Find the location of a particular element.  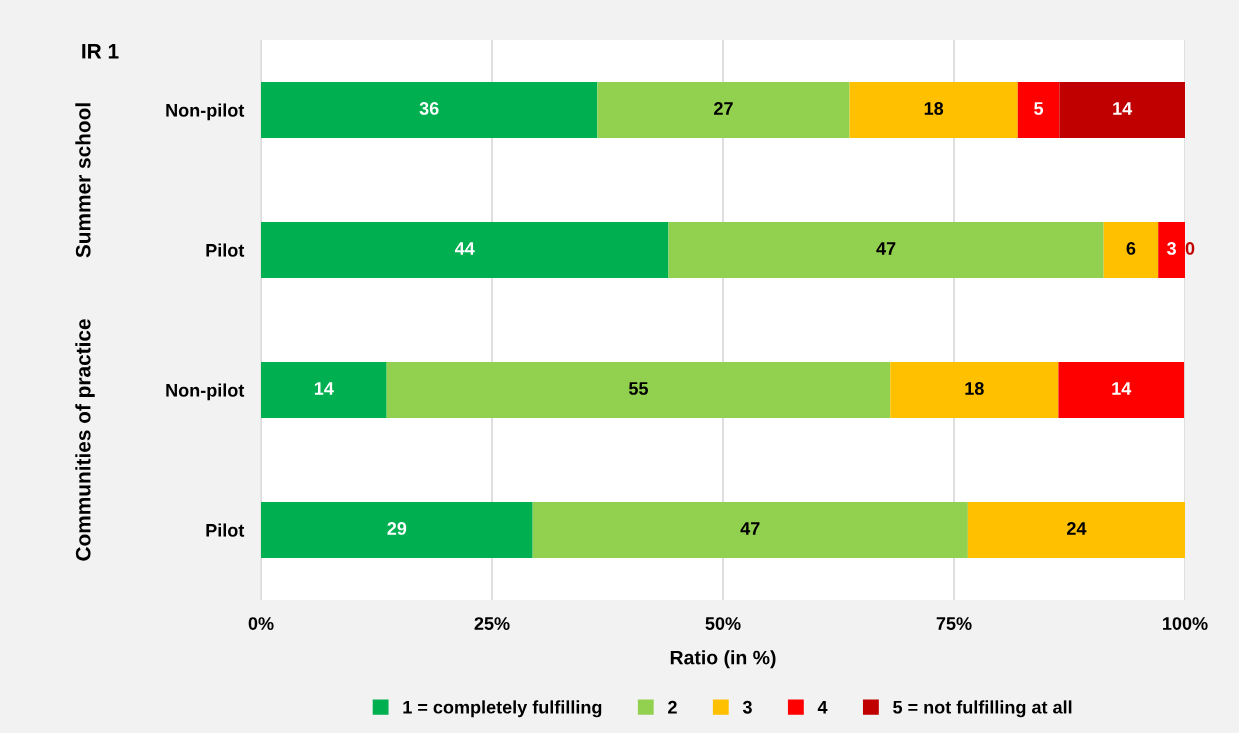

data-label: 6 is located at coordinates (1131, 248).